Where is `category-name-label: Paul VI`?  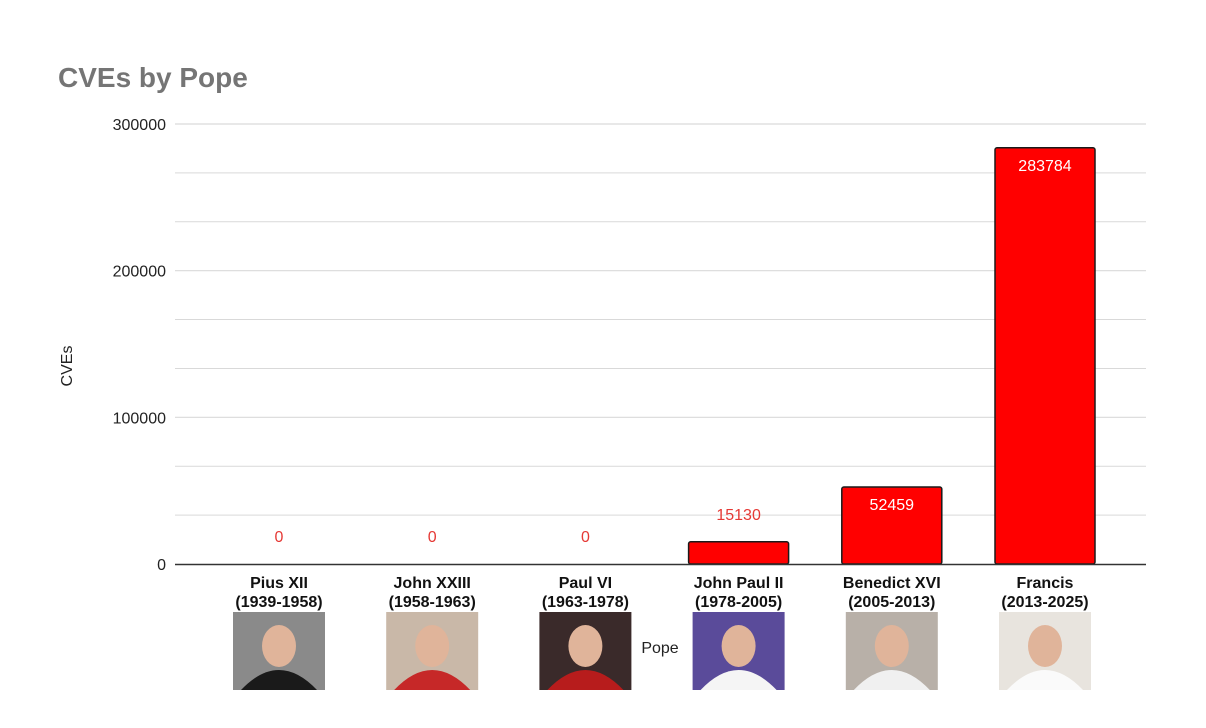
category-name-label: Paul VI is located at coordinates (585, 583).